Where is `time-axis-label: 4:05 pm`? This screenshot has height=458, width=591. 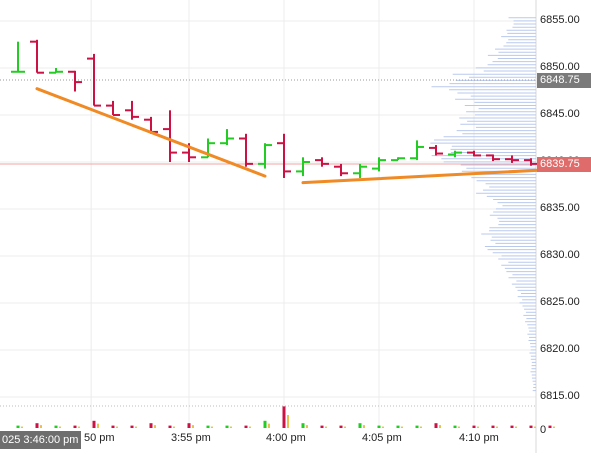 time-axis-label: 4:05 pm is located at coordinates (382, 438).